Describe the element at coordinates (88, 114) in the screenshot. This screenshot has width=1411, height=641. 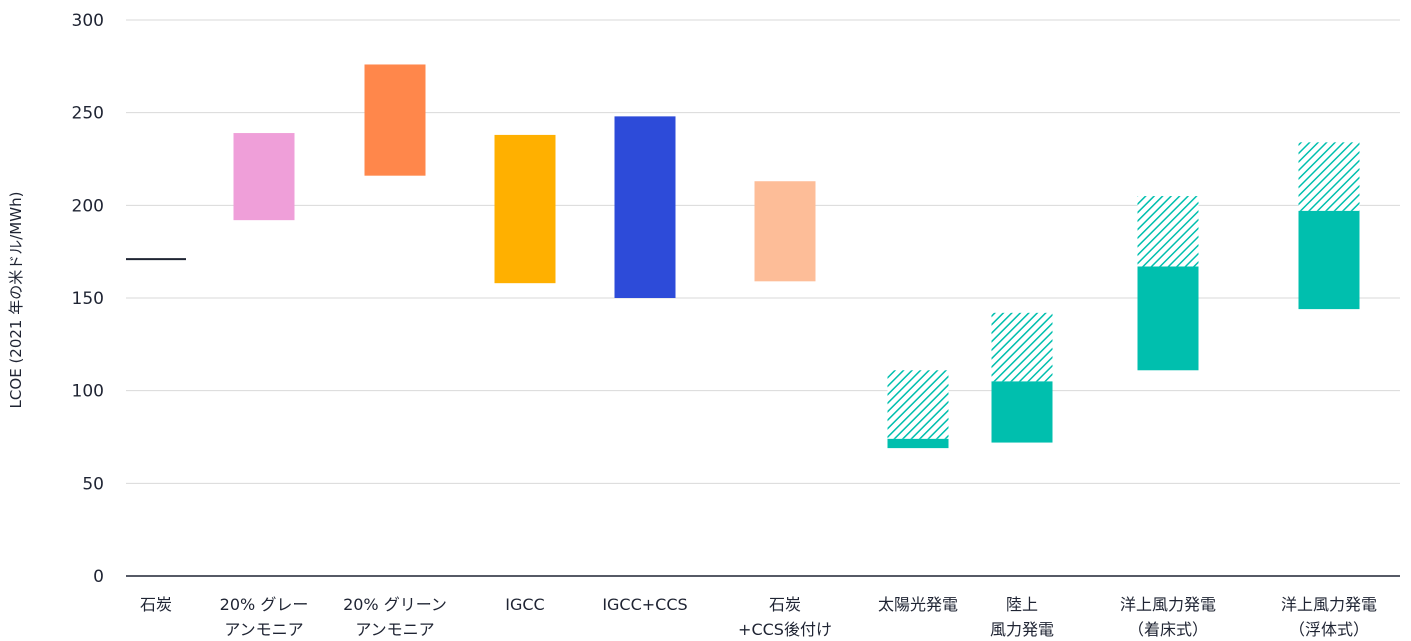
I see `y-tick-label: 250` at that location.